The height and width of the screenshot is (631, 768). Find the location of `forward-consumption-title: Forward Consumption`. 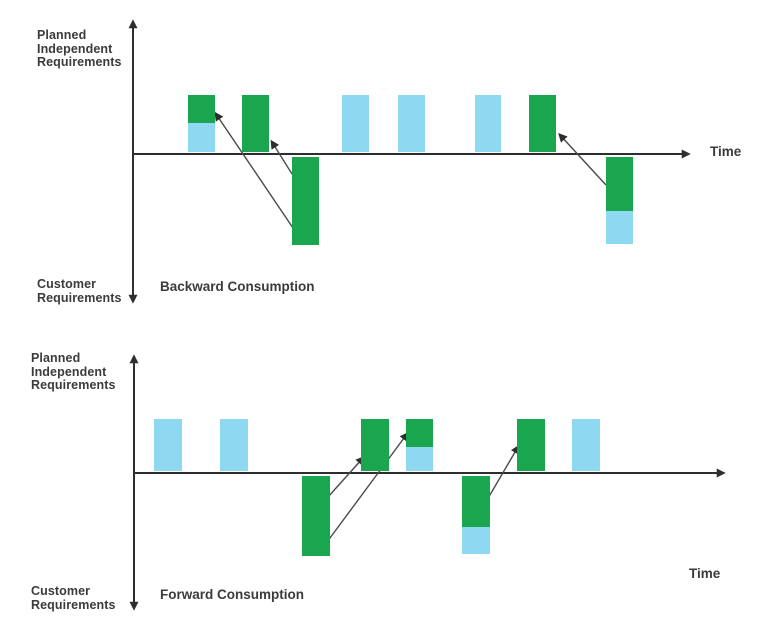

forward-consumption-title: Forward Consumption is located at coordinates (232, 594).